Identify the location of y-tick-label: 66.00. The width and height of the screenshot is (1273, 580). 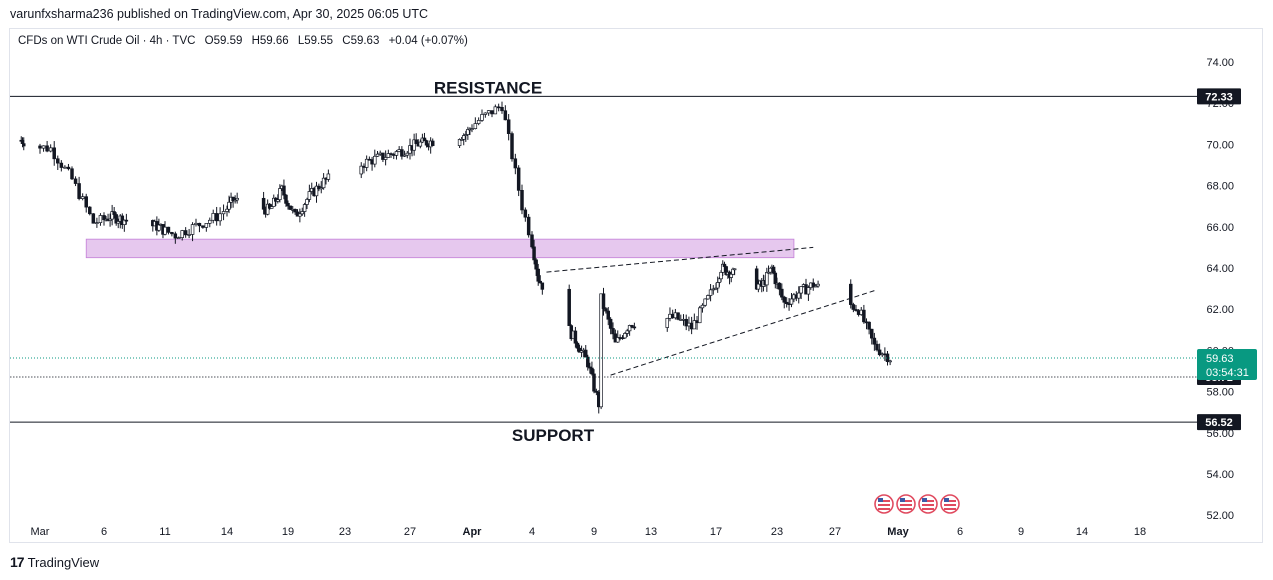
(1220, 228).